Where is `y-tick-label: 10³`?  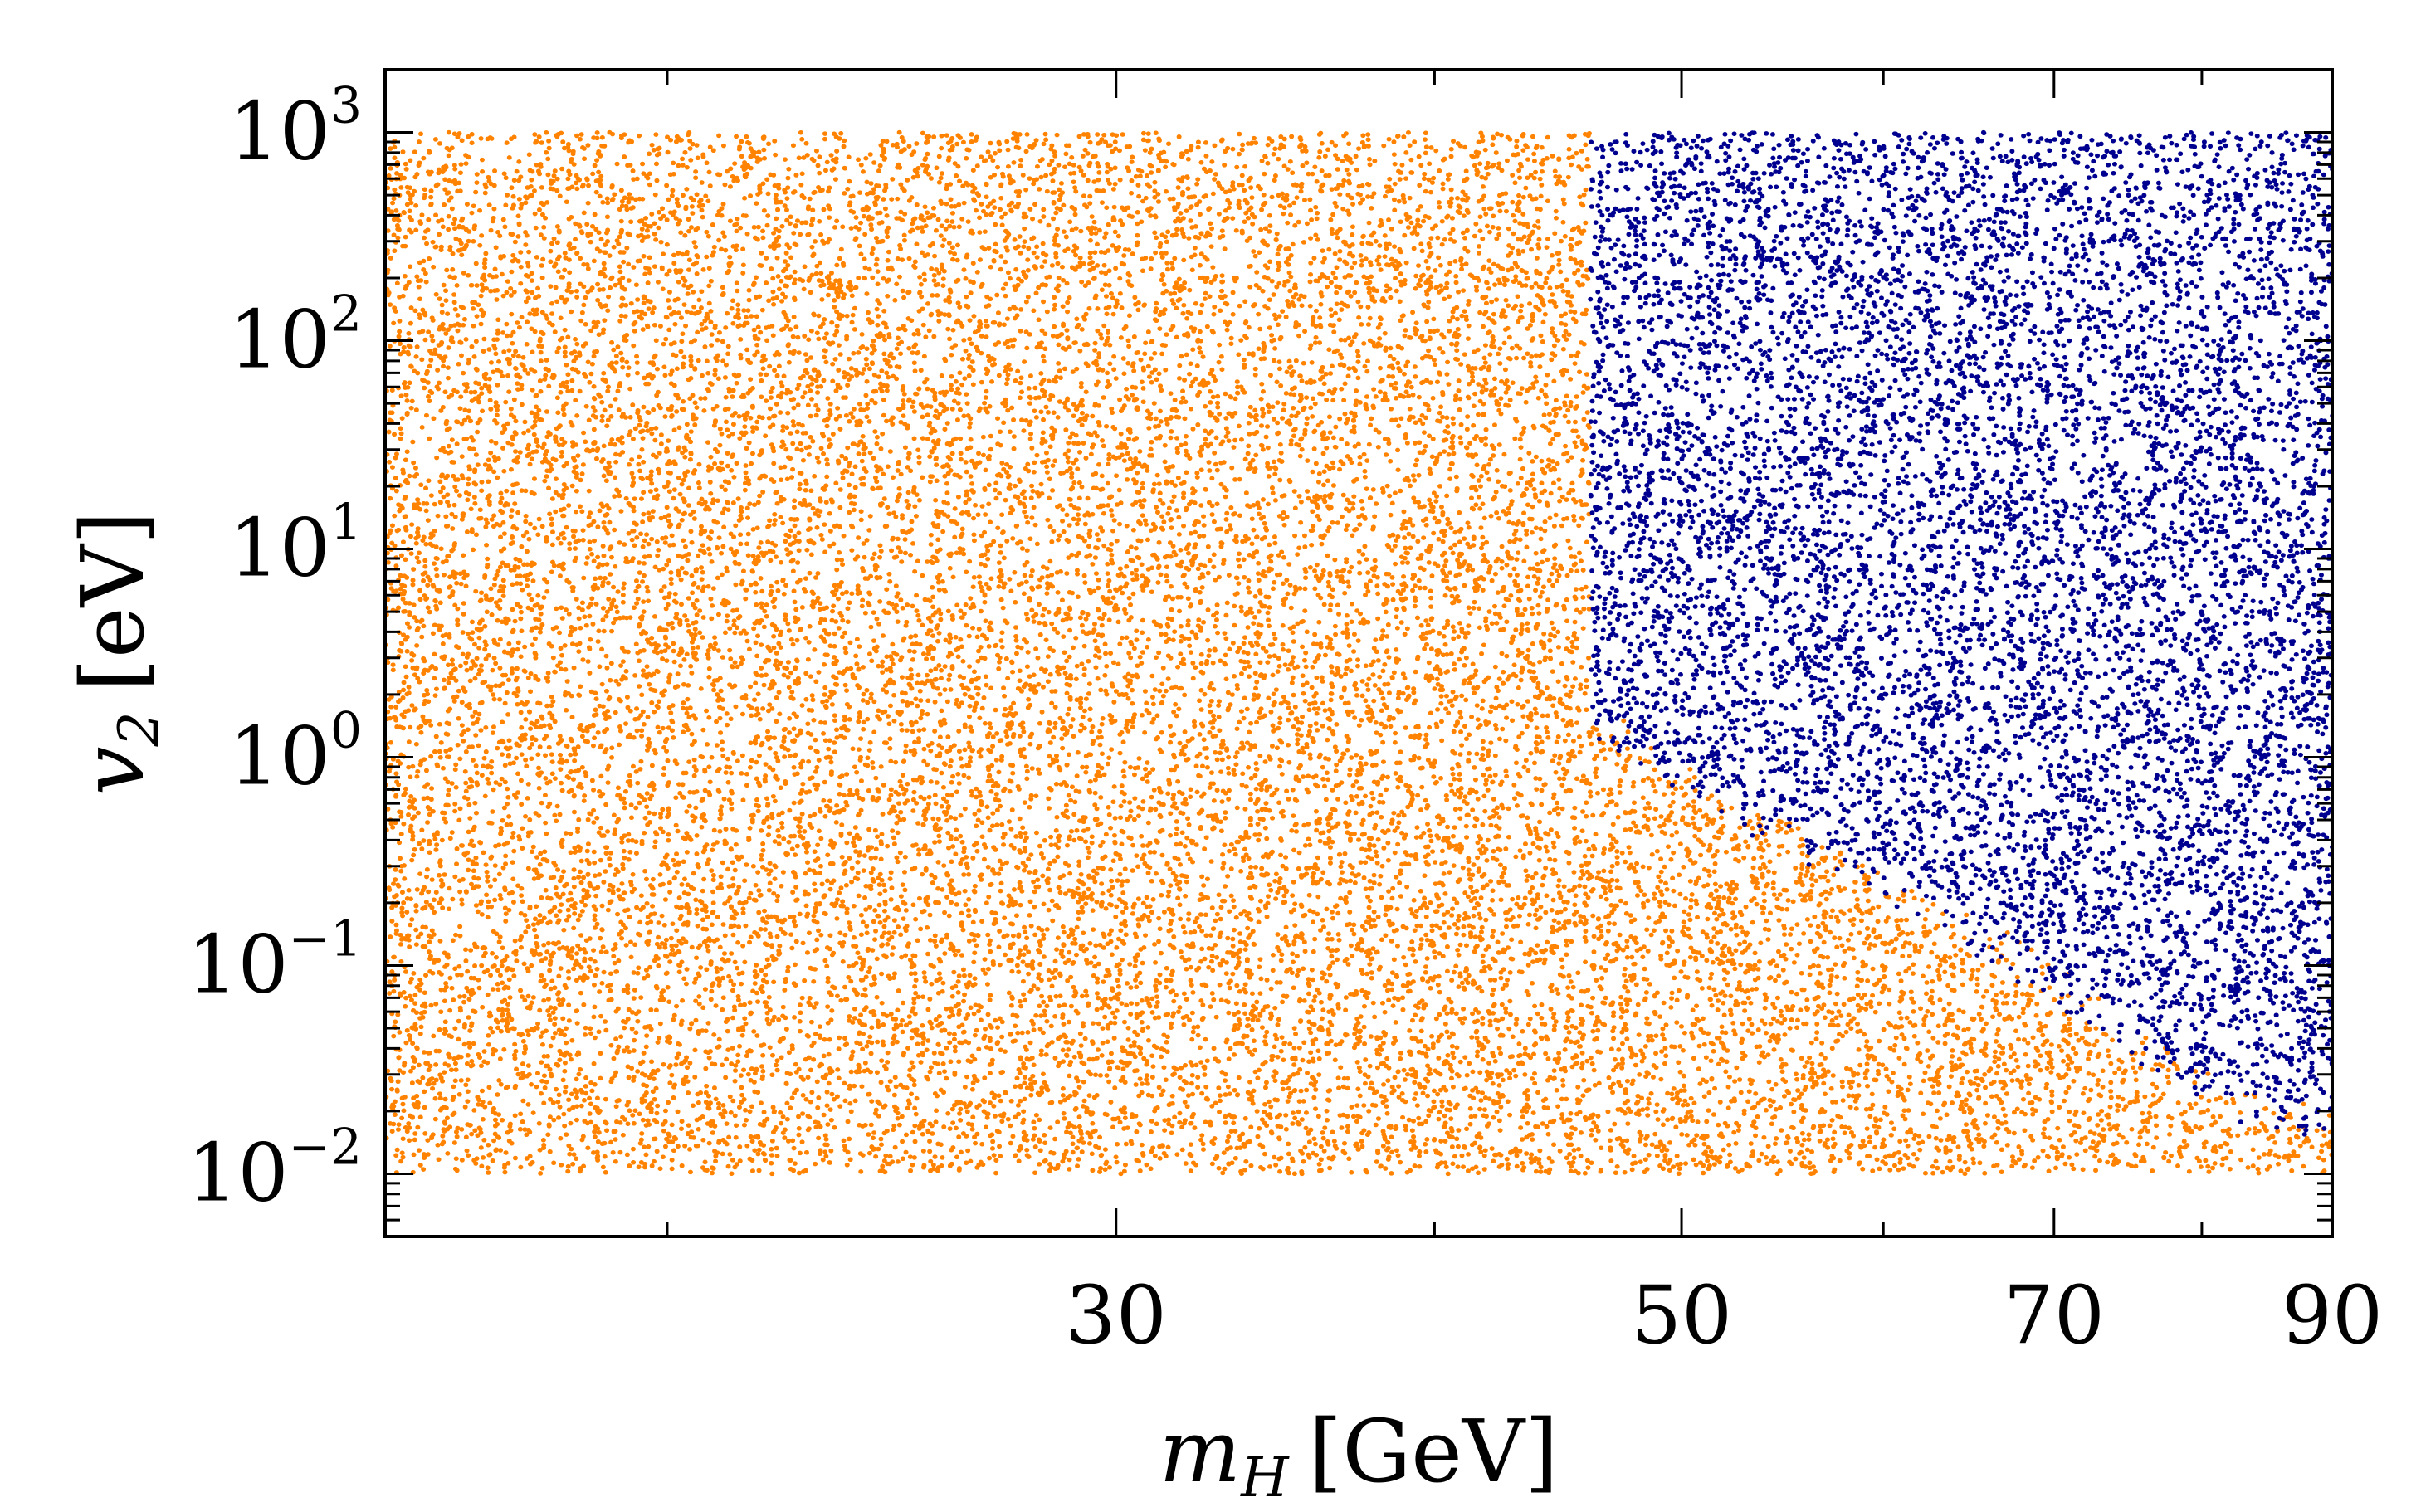
y-tick-label: 10³ is located at coordinates (295, 128).